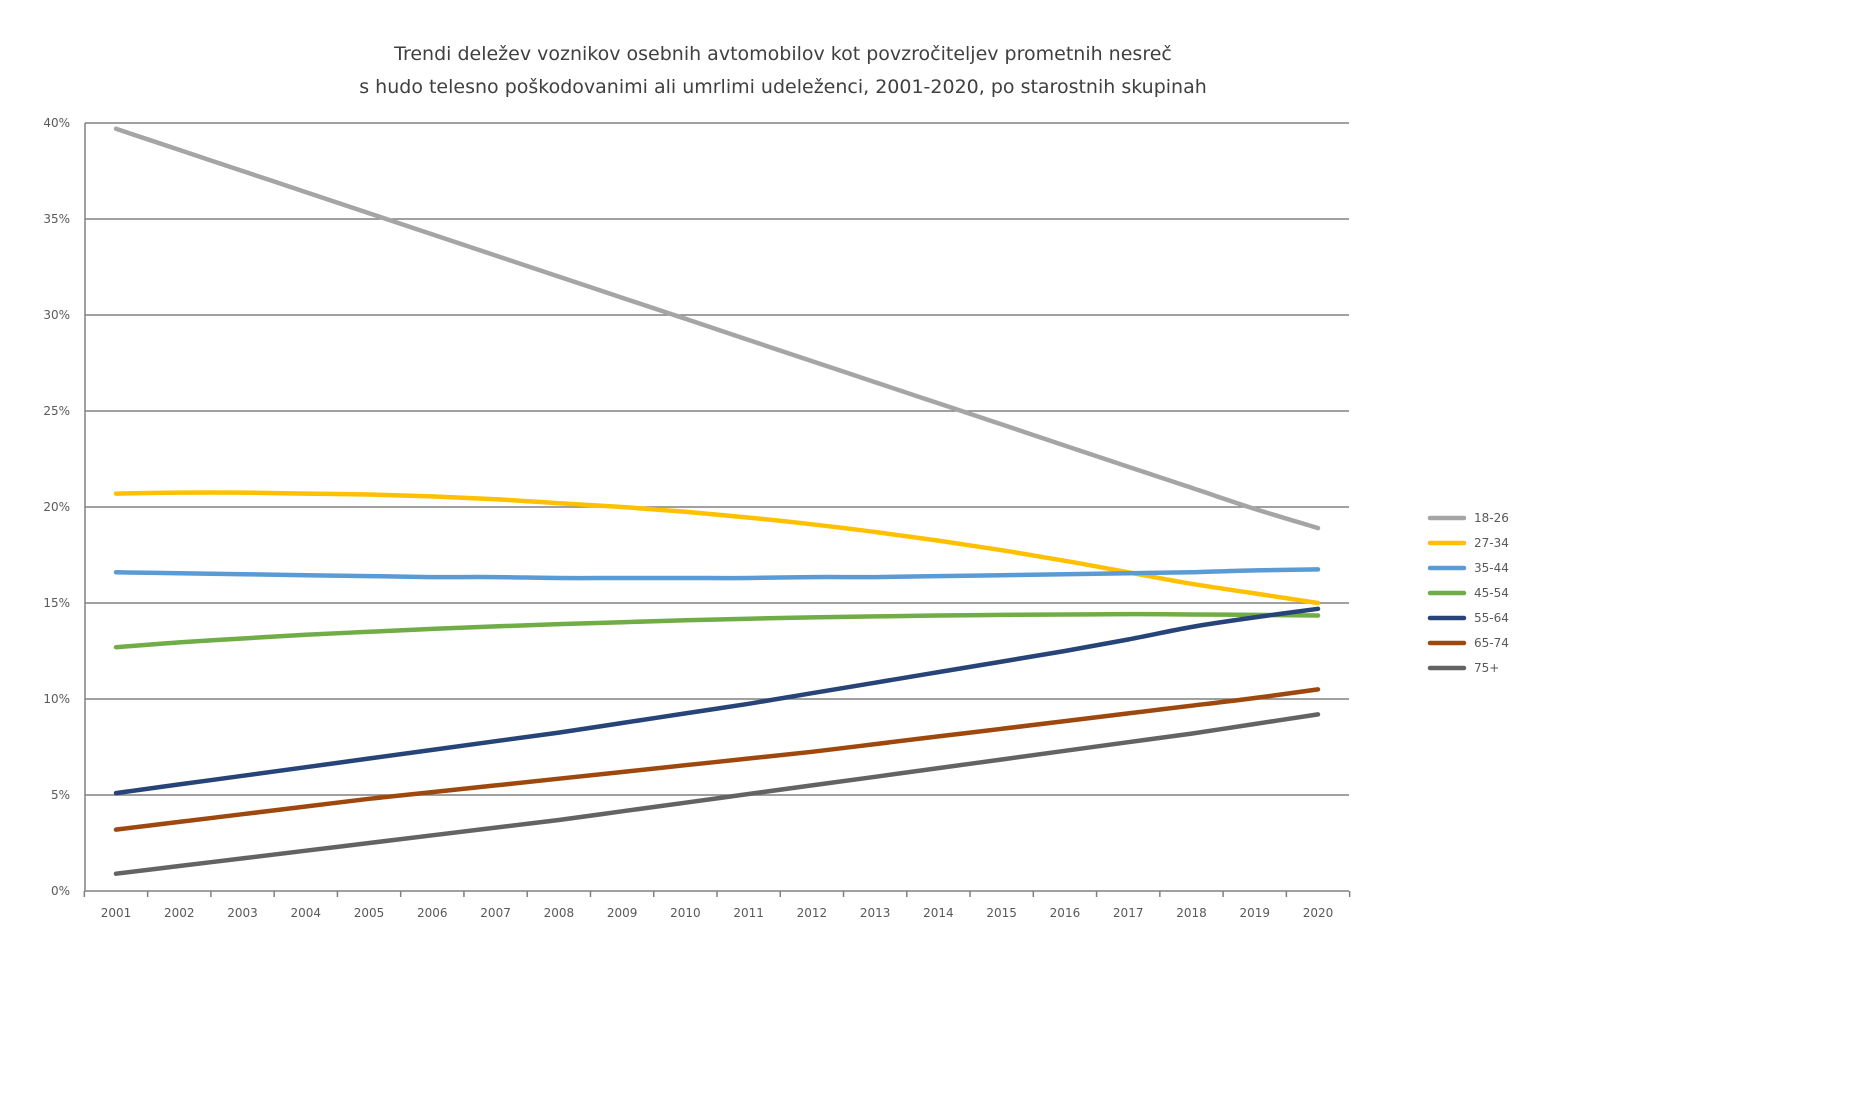 The height and width of the screenshot is (1101, 1856). What do you see at coordinates (1128, 913) in the screenshot?
I see `x-tick-label: 2017` at bounding box center [1128, 913].